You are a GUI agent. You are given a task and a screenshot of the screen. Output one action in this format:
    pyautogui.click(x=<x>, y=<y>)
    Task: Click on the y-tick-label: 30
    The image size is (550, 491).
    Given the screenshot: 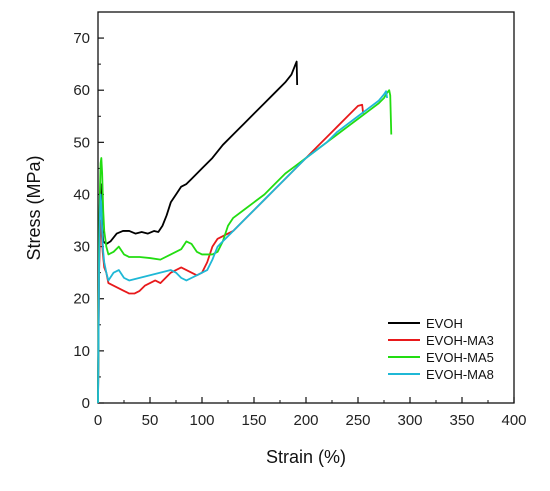 What is the action you would take?
    pyautogui.click(x=81, y=247)
    